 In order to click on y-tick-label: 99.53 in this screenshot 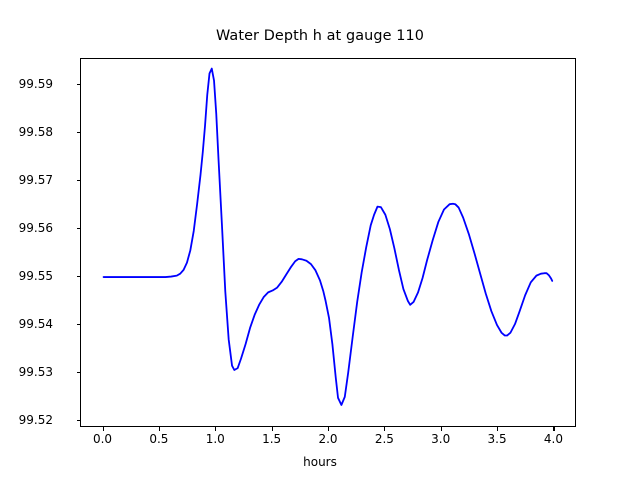, I will do `click(35, 371)`.